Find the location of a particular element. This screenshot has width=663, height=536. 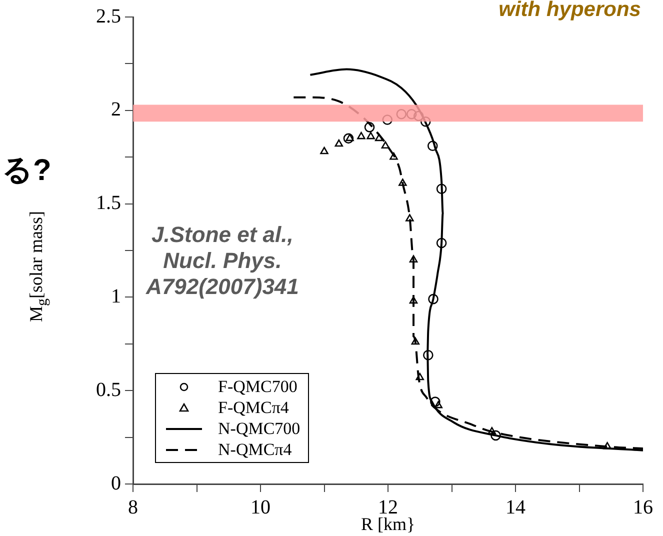

x-tick-label: 14 is located at coordinates (516, 507).